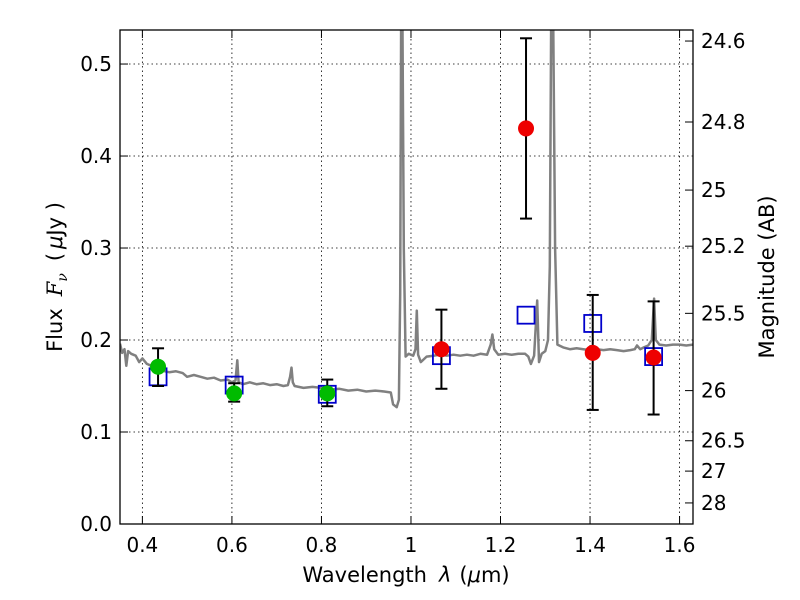 Image resolution: width=800 pixels, height=600 pixels. What do you see at coordinates (723, 313) in the screenshot?
I see `y2-tick-label: 25.5` at bounding box center [723, 313].